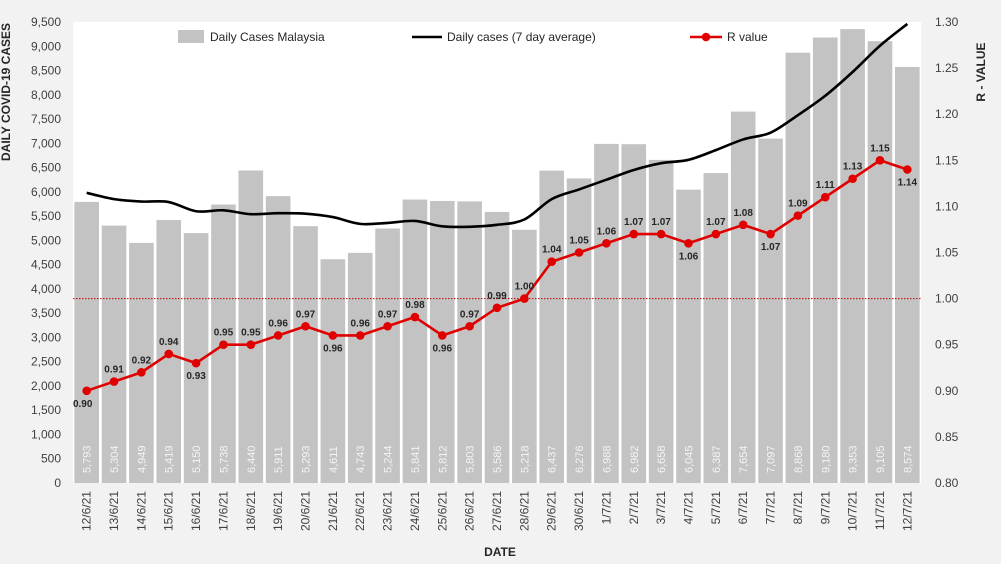  I want to click on y2-tick-label: 1.30, so click(947, 22).